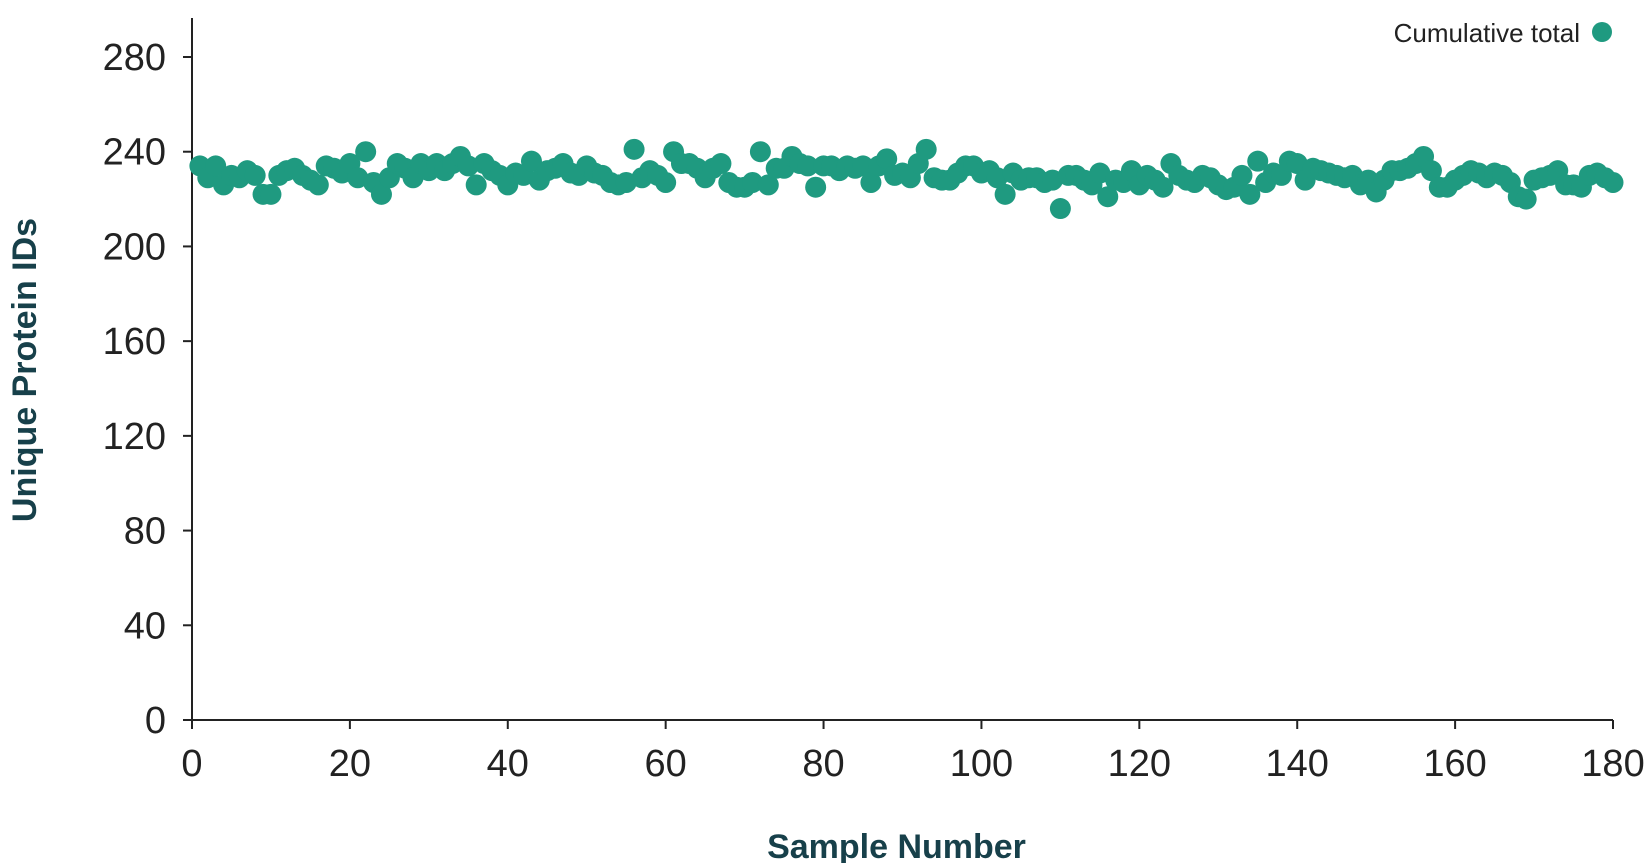 Image resolution: width=1652 pixels, height=863 pixels. Describe the element at coordinates (981, 764) in the screenshot. I see `x-tick-label: 100` at that location.